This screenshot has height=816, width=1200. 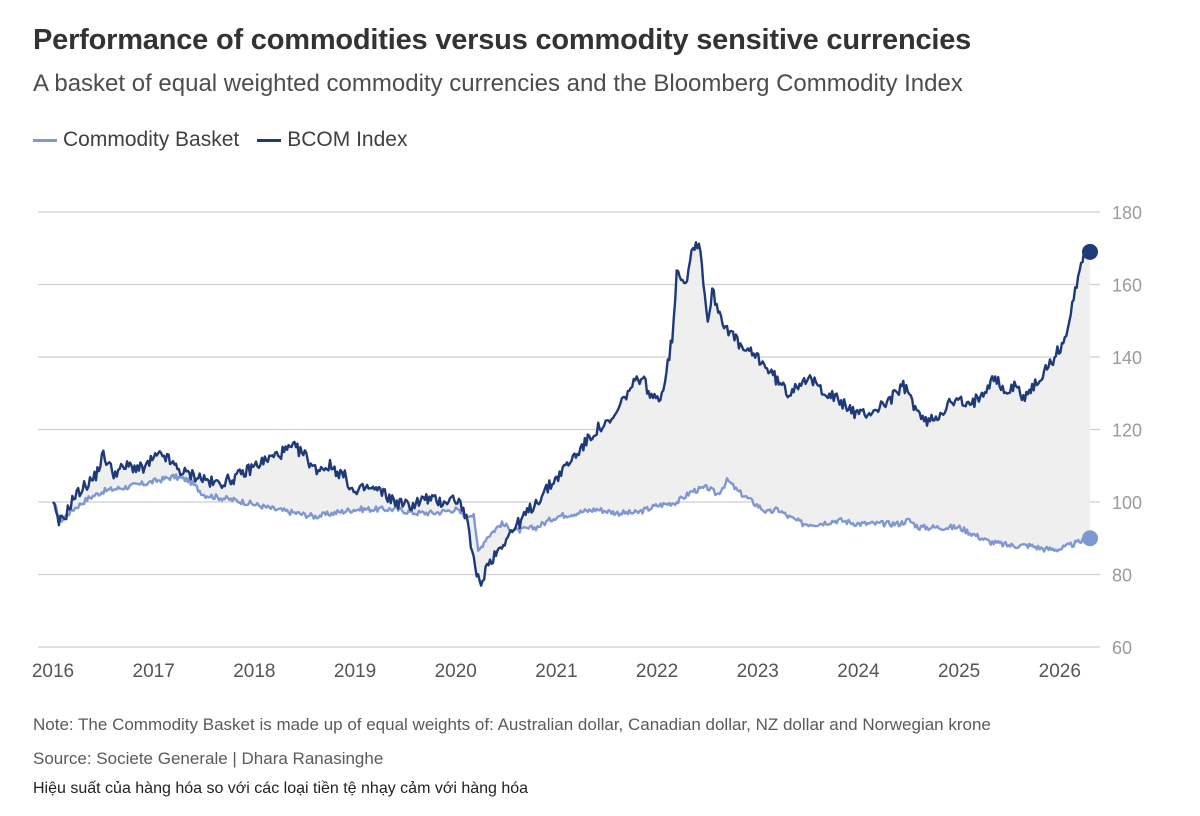 What do you see at coordinates (758, 671) in the screenshot?
I see `x-tick-label: 2023` at bounding box center [758, 671].